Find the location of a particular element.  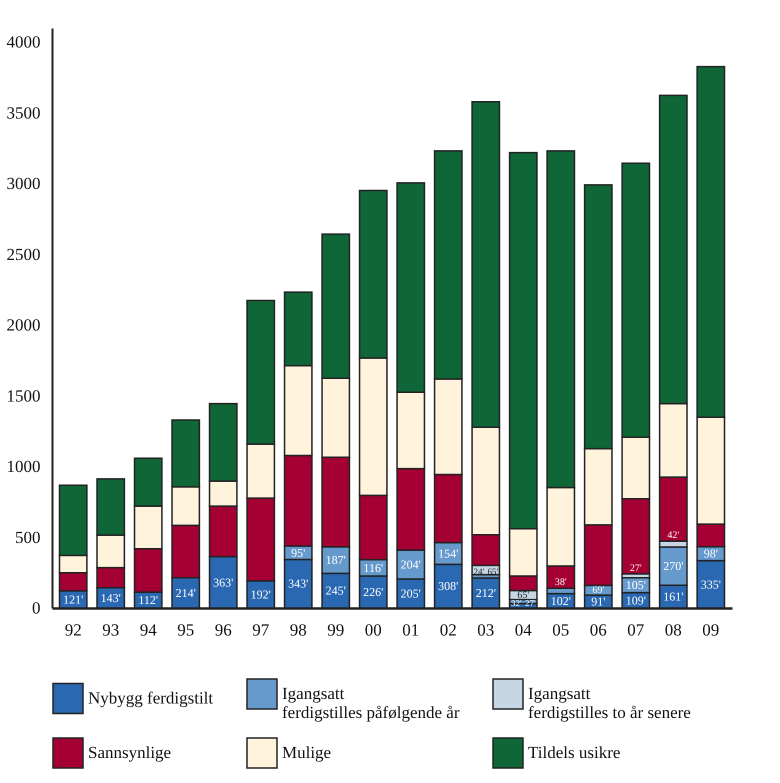

x-tick-label: 06 is located at coordinates (598, 630).